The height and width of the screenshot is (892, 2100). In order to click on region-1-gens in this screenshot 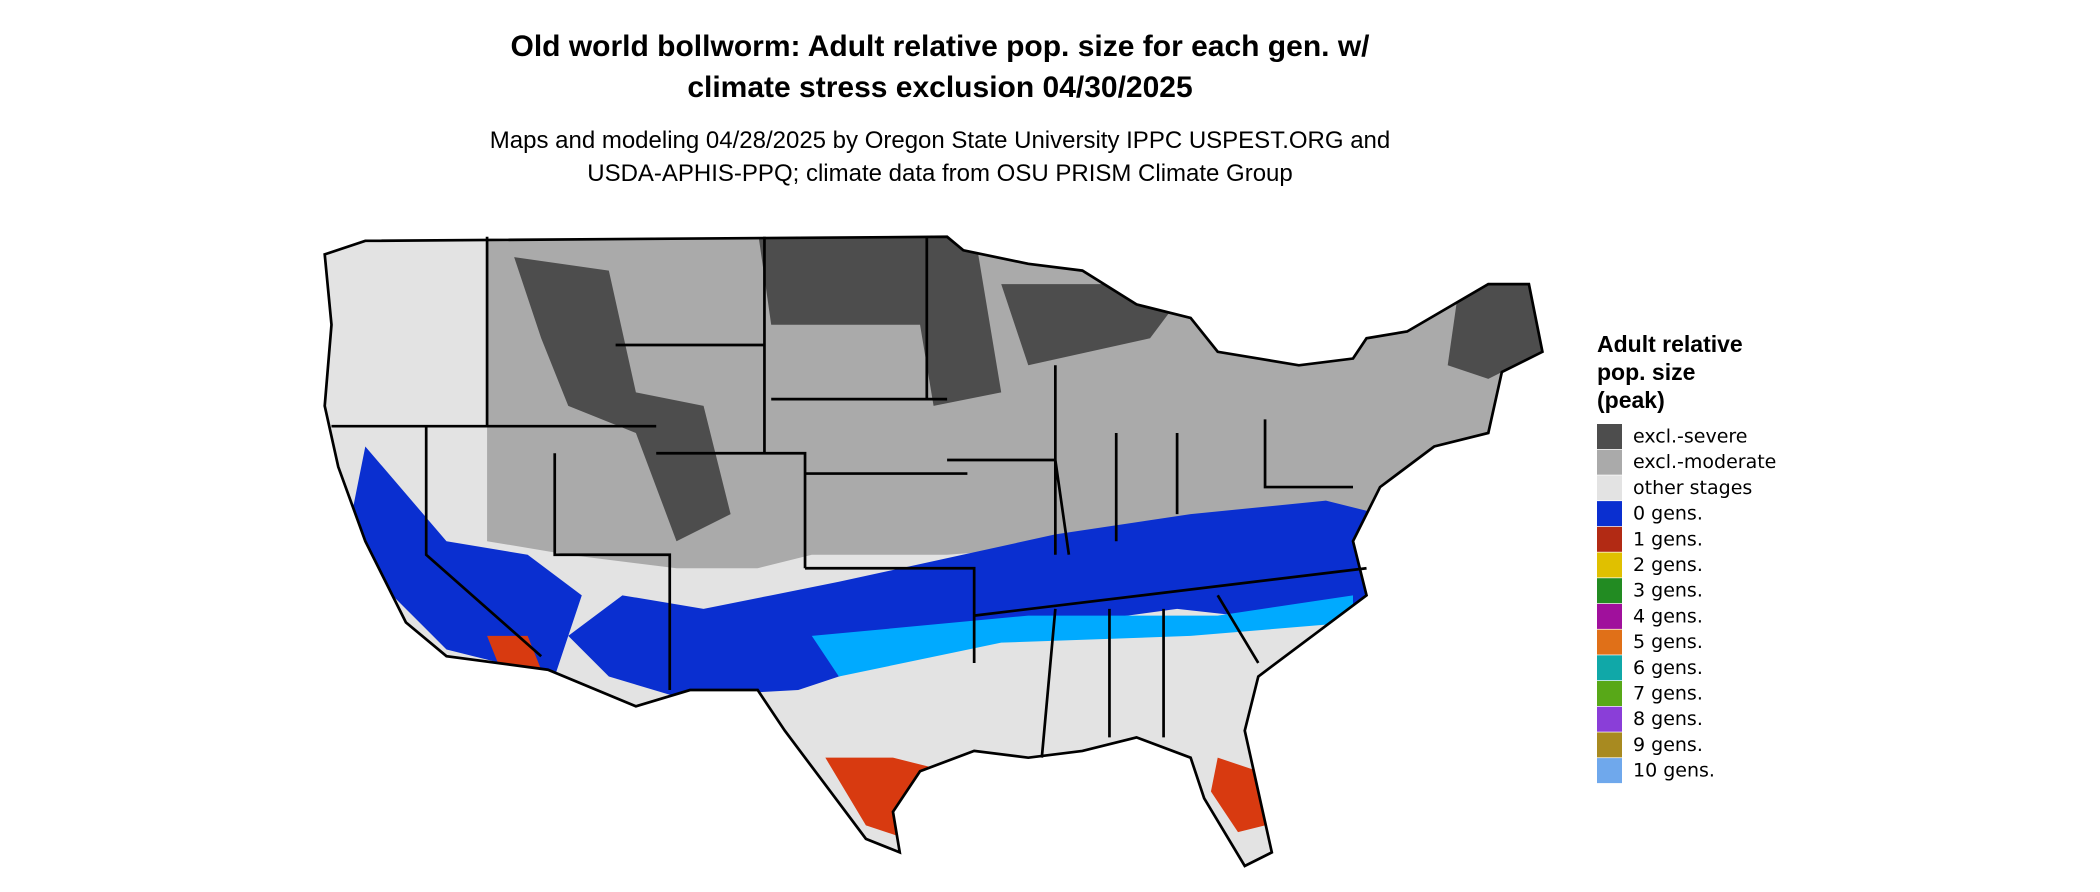, I will do `click(1238, 795)`.